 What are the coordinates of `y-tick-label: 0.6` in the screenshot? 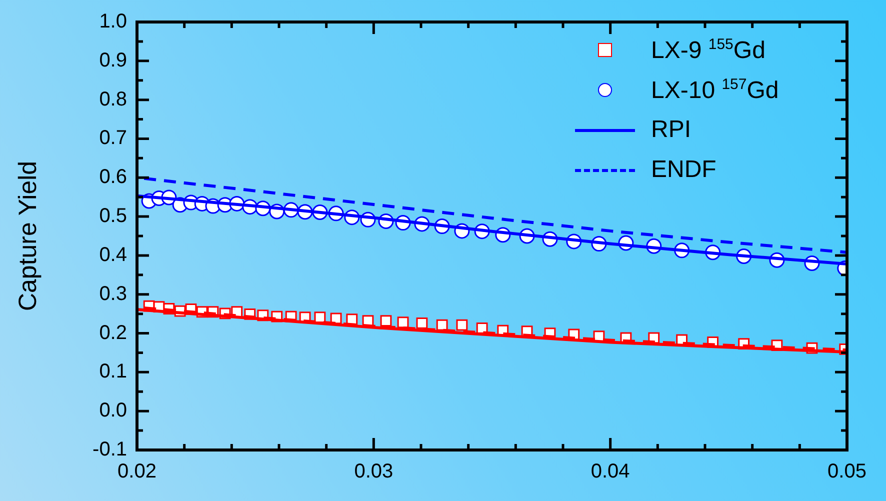 It's located at (113, 177).